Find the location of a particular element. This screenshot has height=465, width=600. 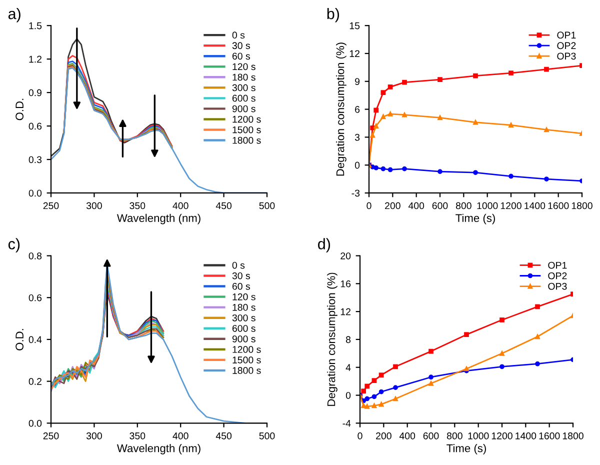

x-tick-label: 0 is located at coordinates (369, 206).